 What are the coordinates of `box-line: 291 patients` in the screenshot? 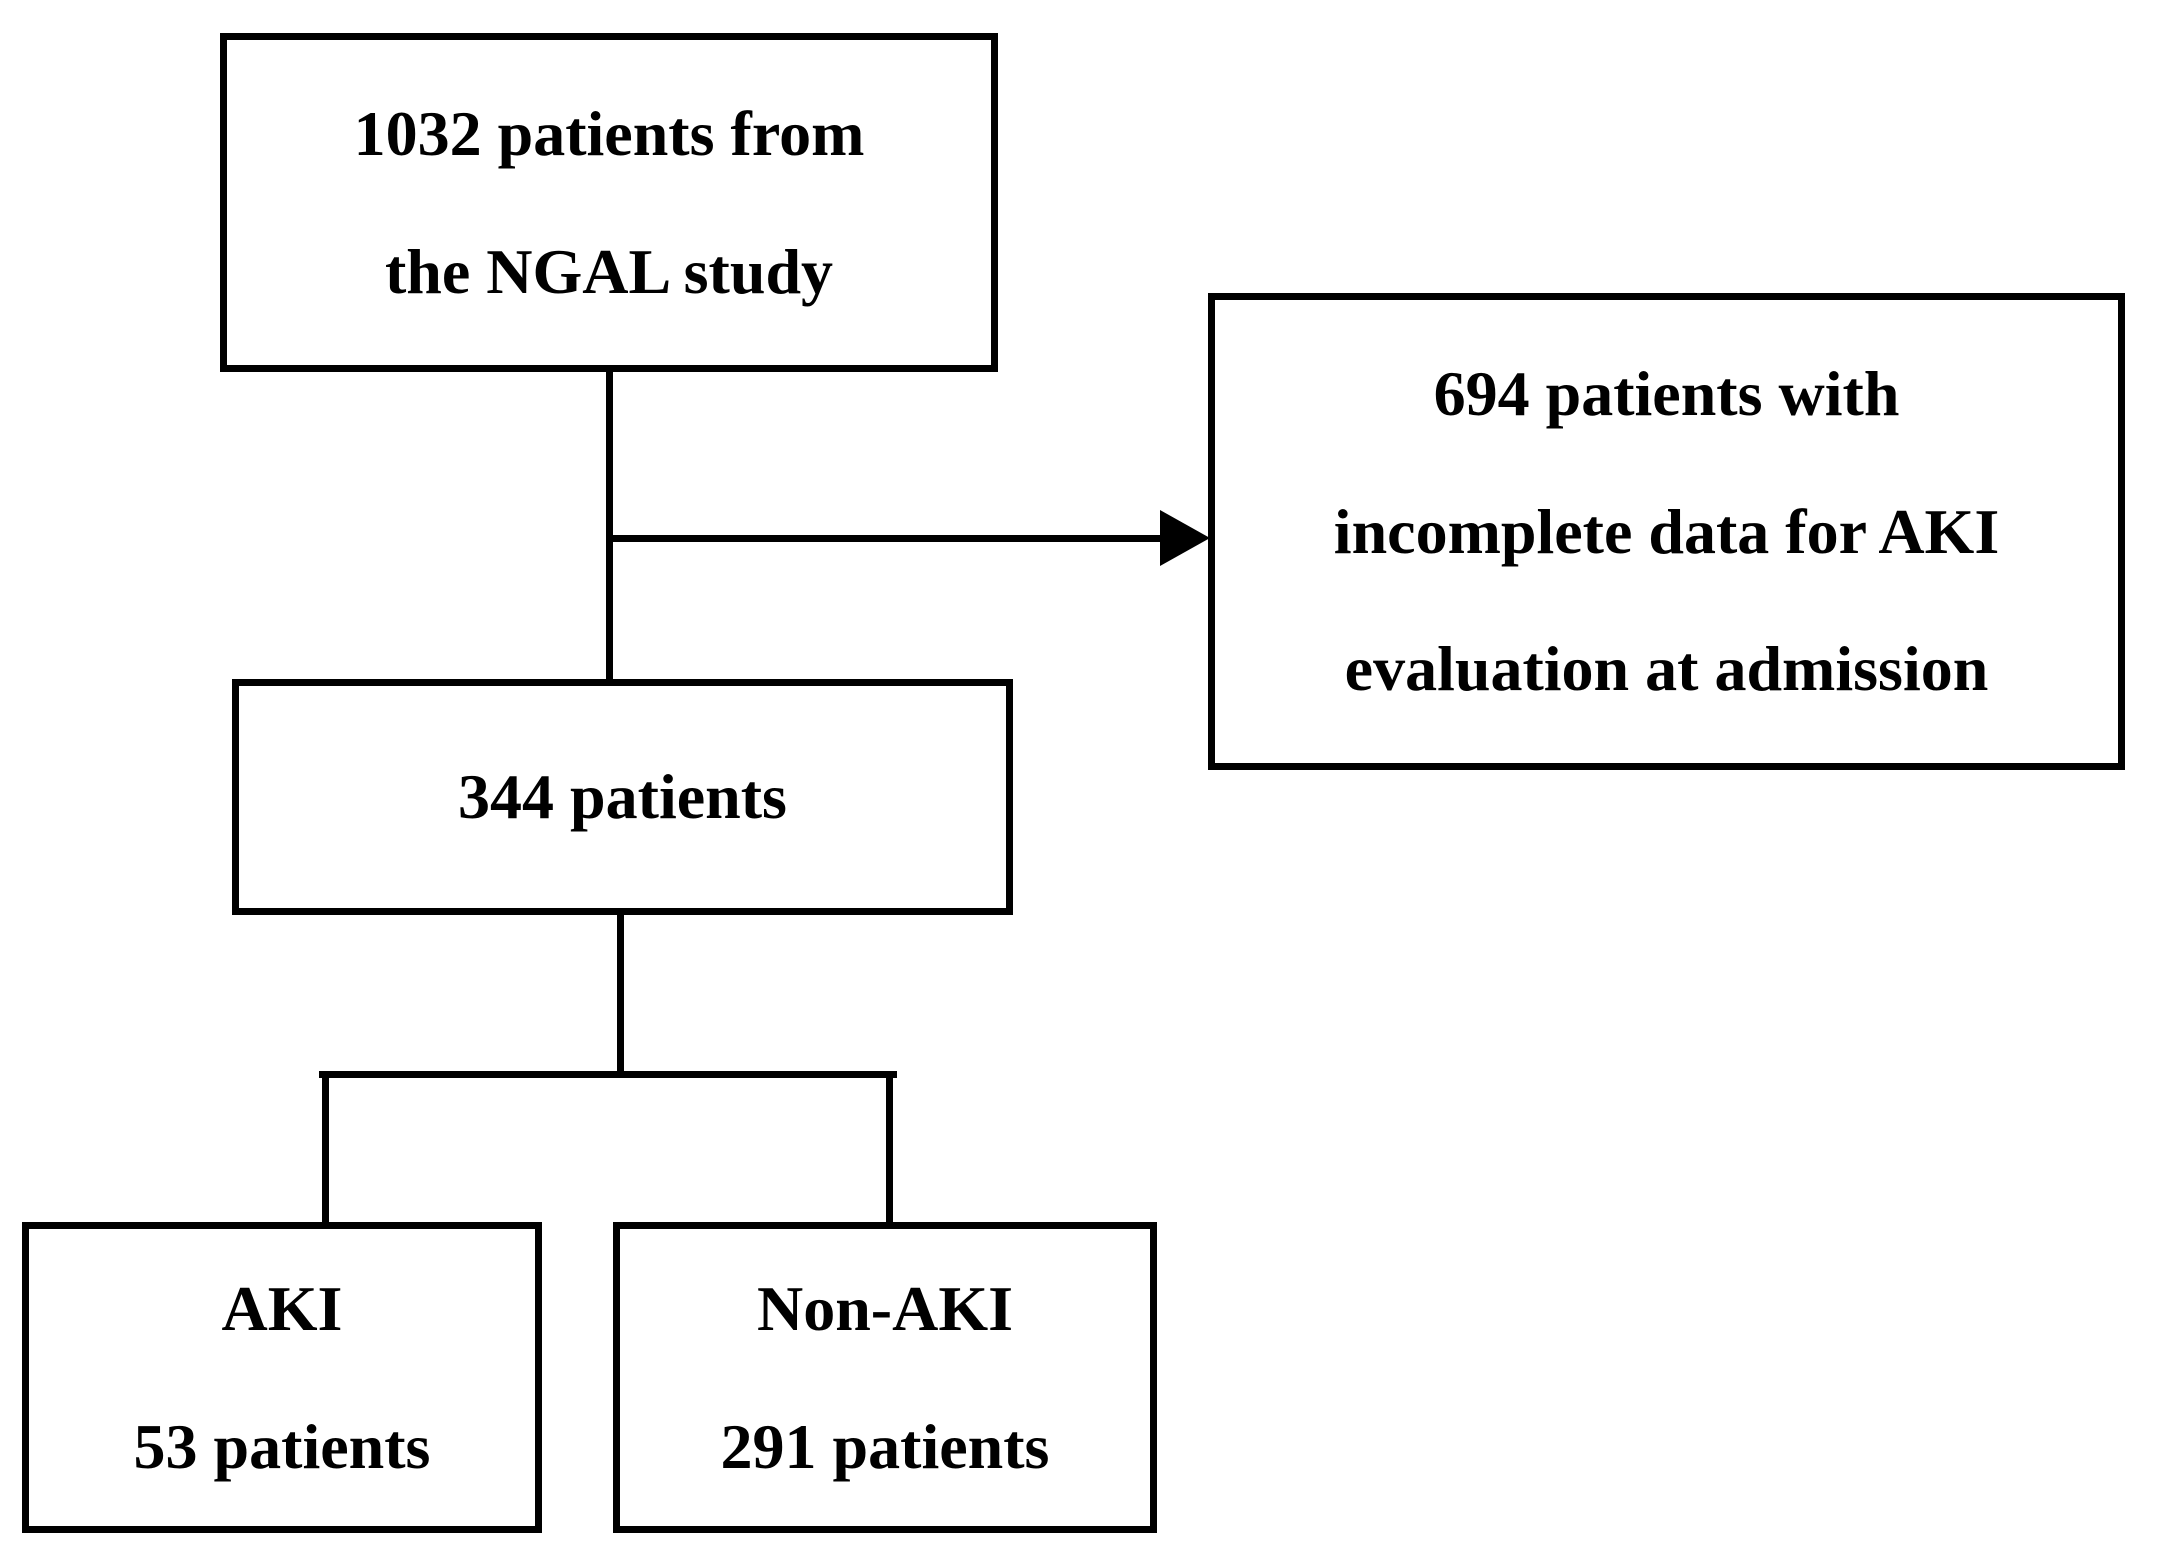 It's located at (885, 1446).